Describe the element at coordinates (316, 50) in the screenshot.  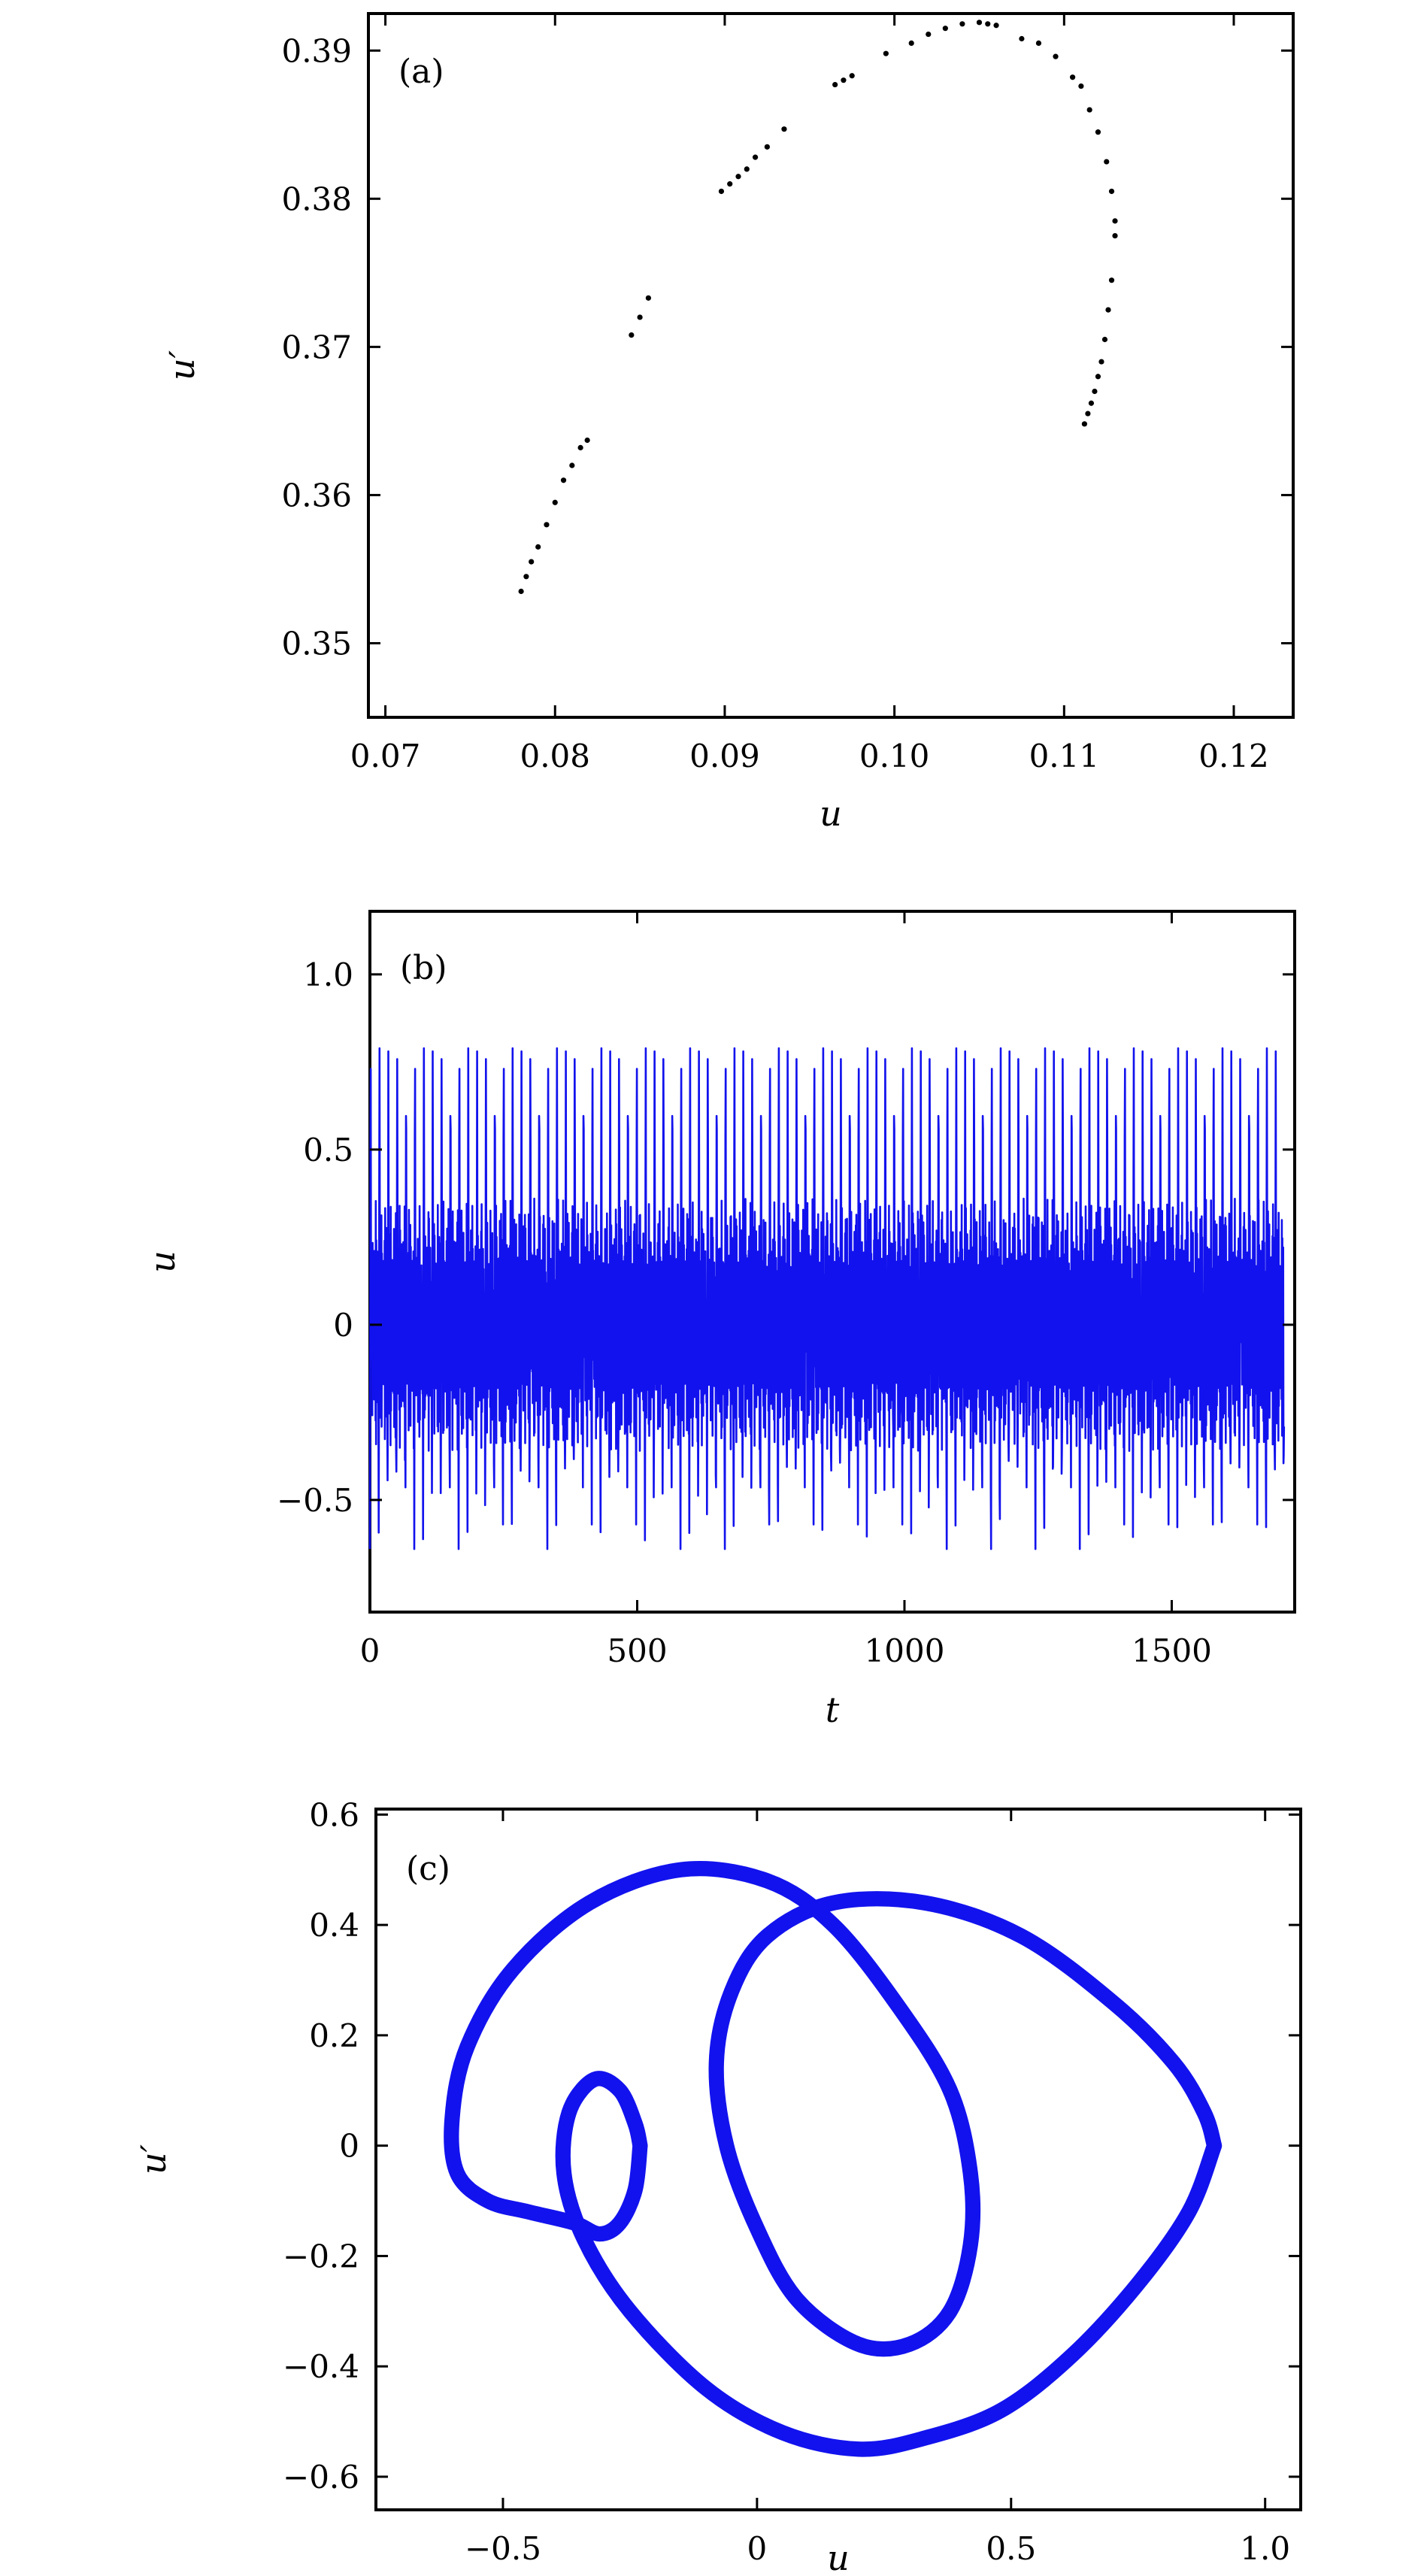
I see `panel-a-y-tick-label: 0.39` at that location.